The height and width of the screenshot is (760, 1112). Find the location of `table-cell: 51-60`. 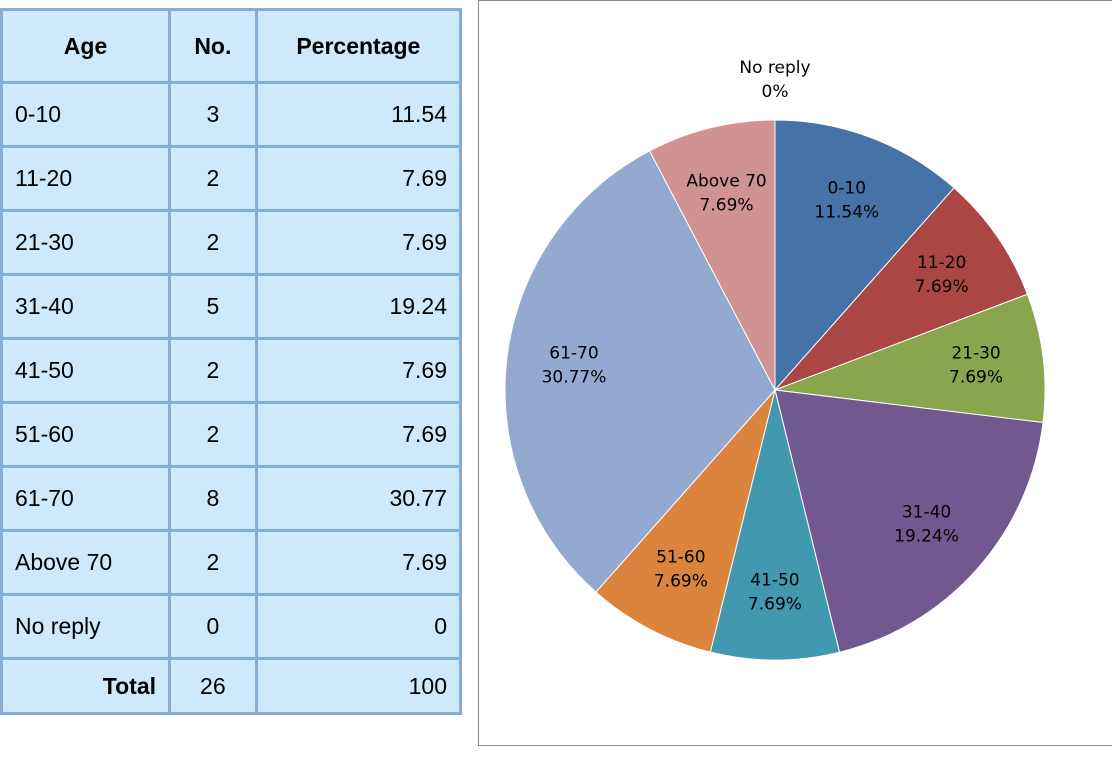

table-cell: 51-60 is located at coordinates (86, 434).